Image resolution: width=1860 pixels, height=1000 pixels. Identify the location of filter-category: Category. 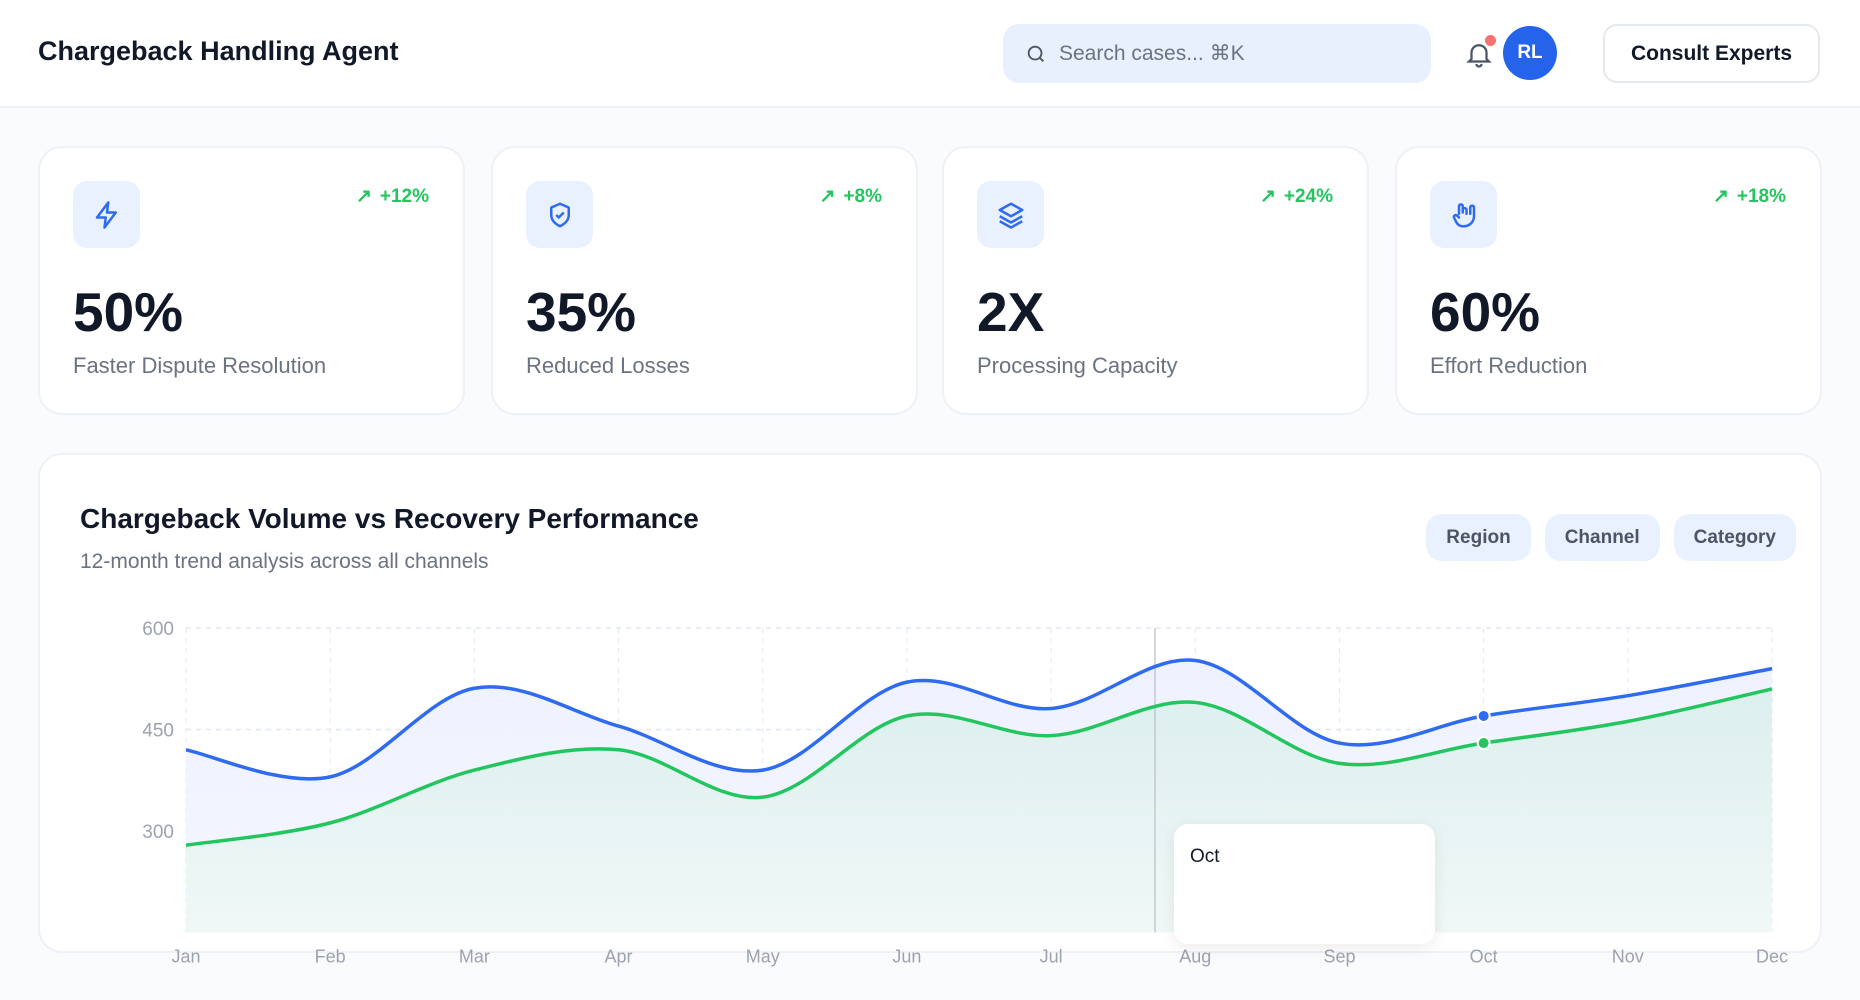
(1734, 537).